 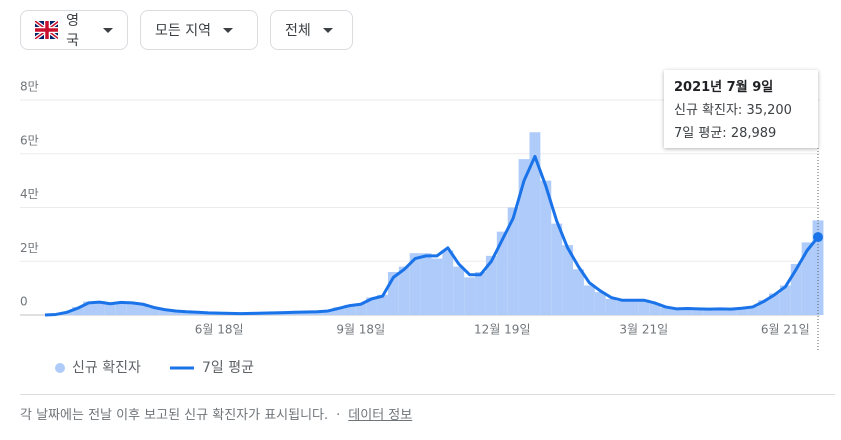 What do you see at coordinates (427, 408) in the screenshot?
I see `footer: 각 날짜에는 전날 이후 보고된 신규 확진자가 표시됩니다. · 데이터 정보` at bounding box center [427, 408].